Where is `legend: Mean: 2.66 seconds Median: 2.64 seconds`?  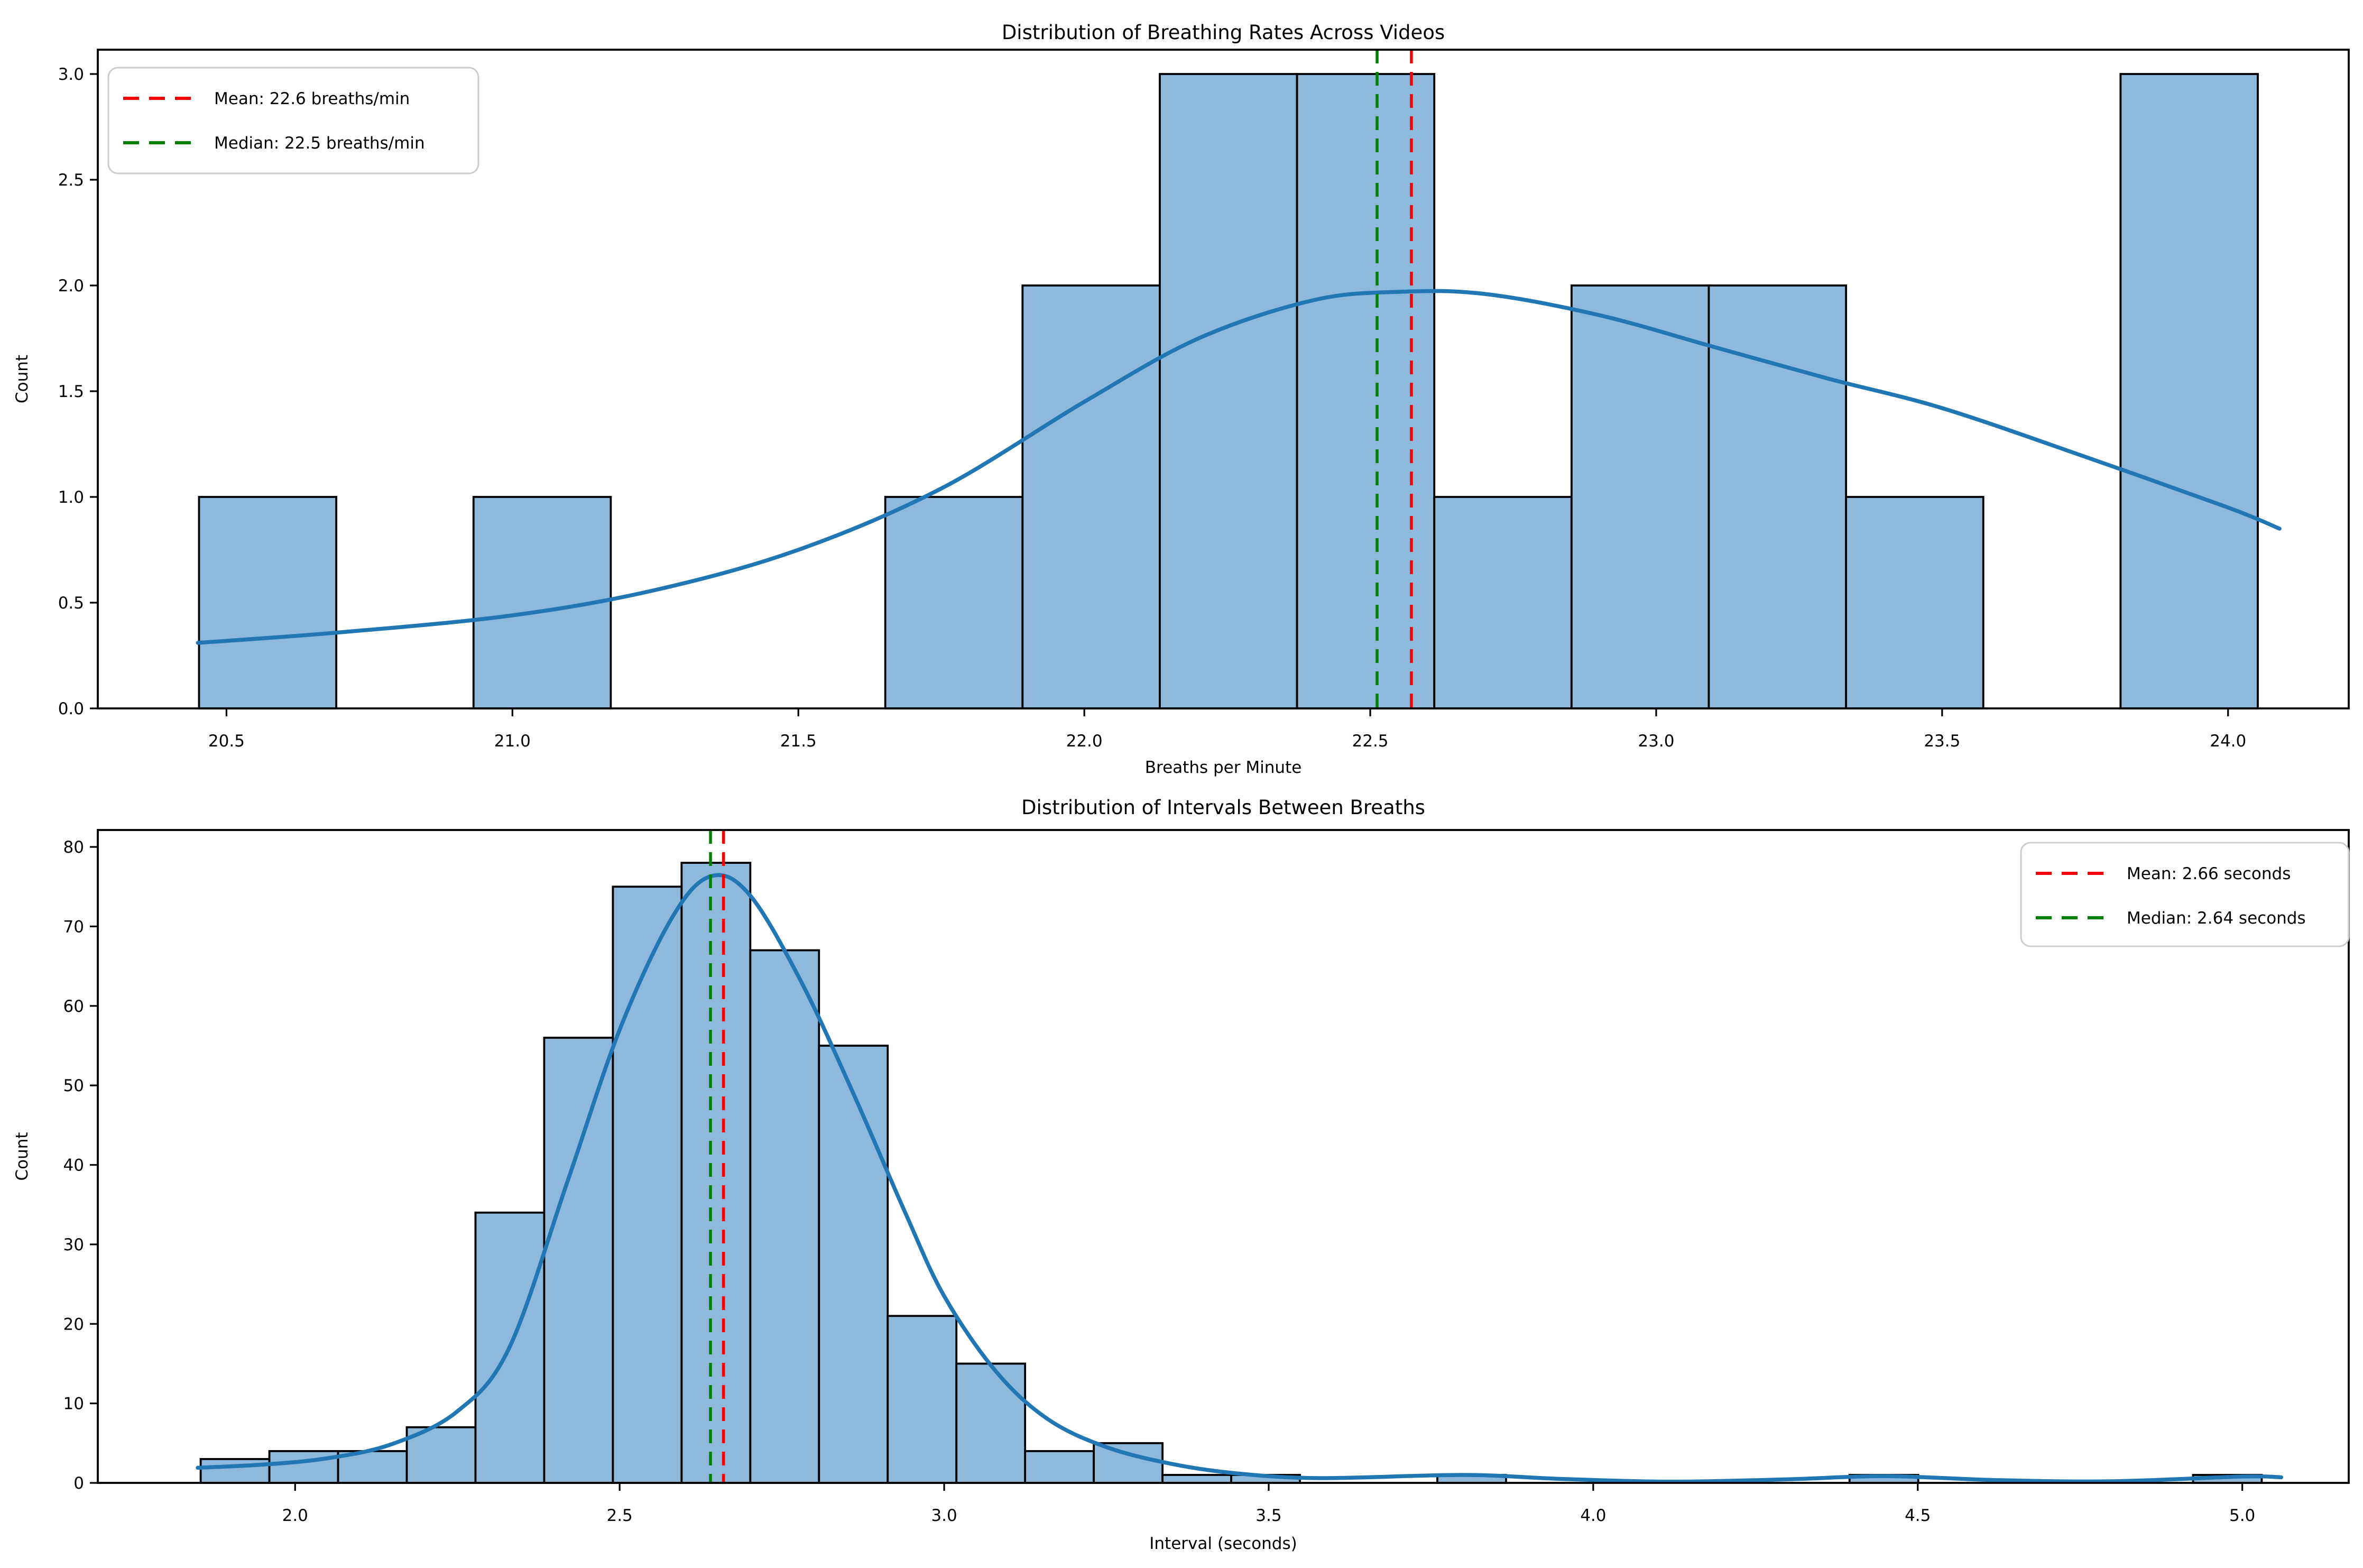 legend: Mean: 2.66 seconds Median: 2.64 seconds is located at coordinates (2185, 894).